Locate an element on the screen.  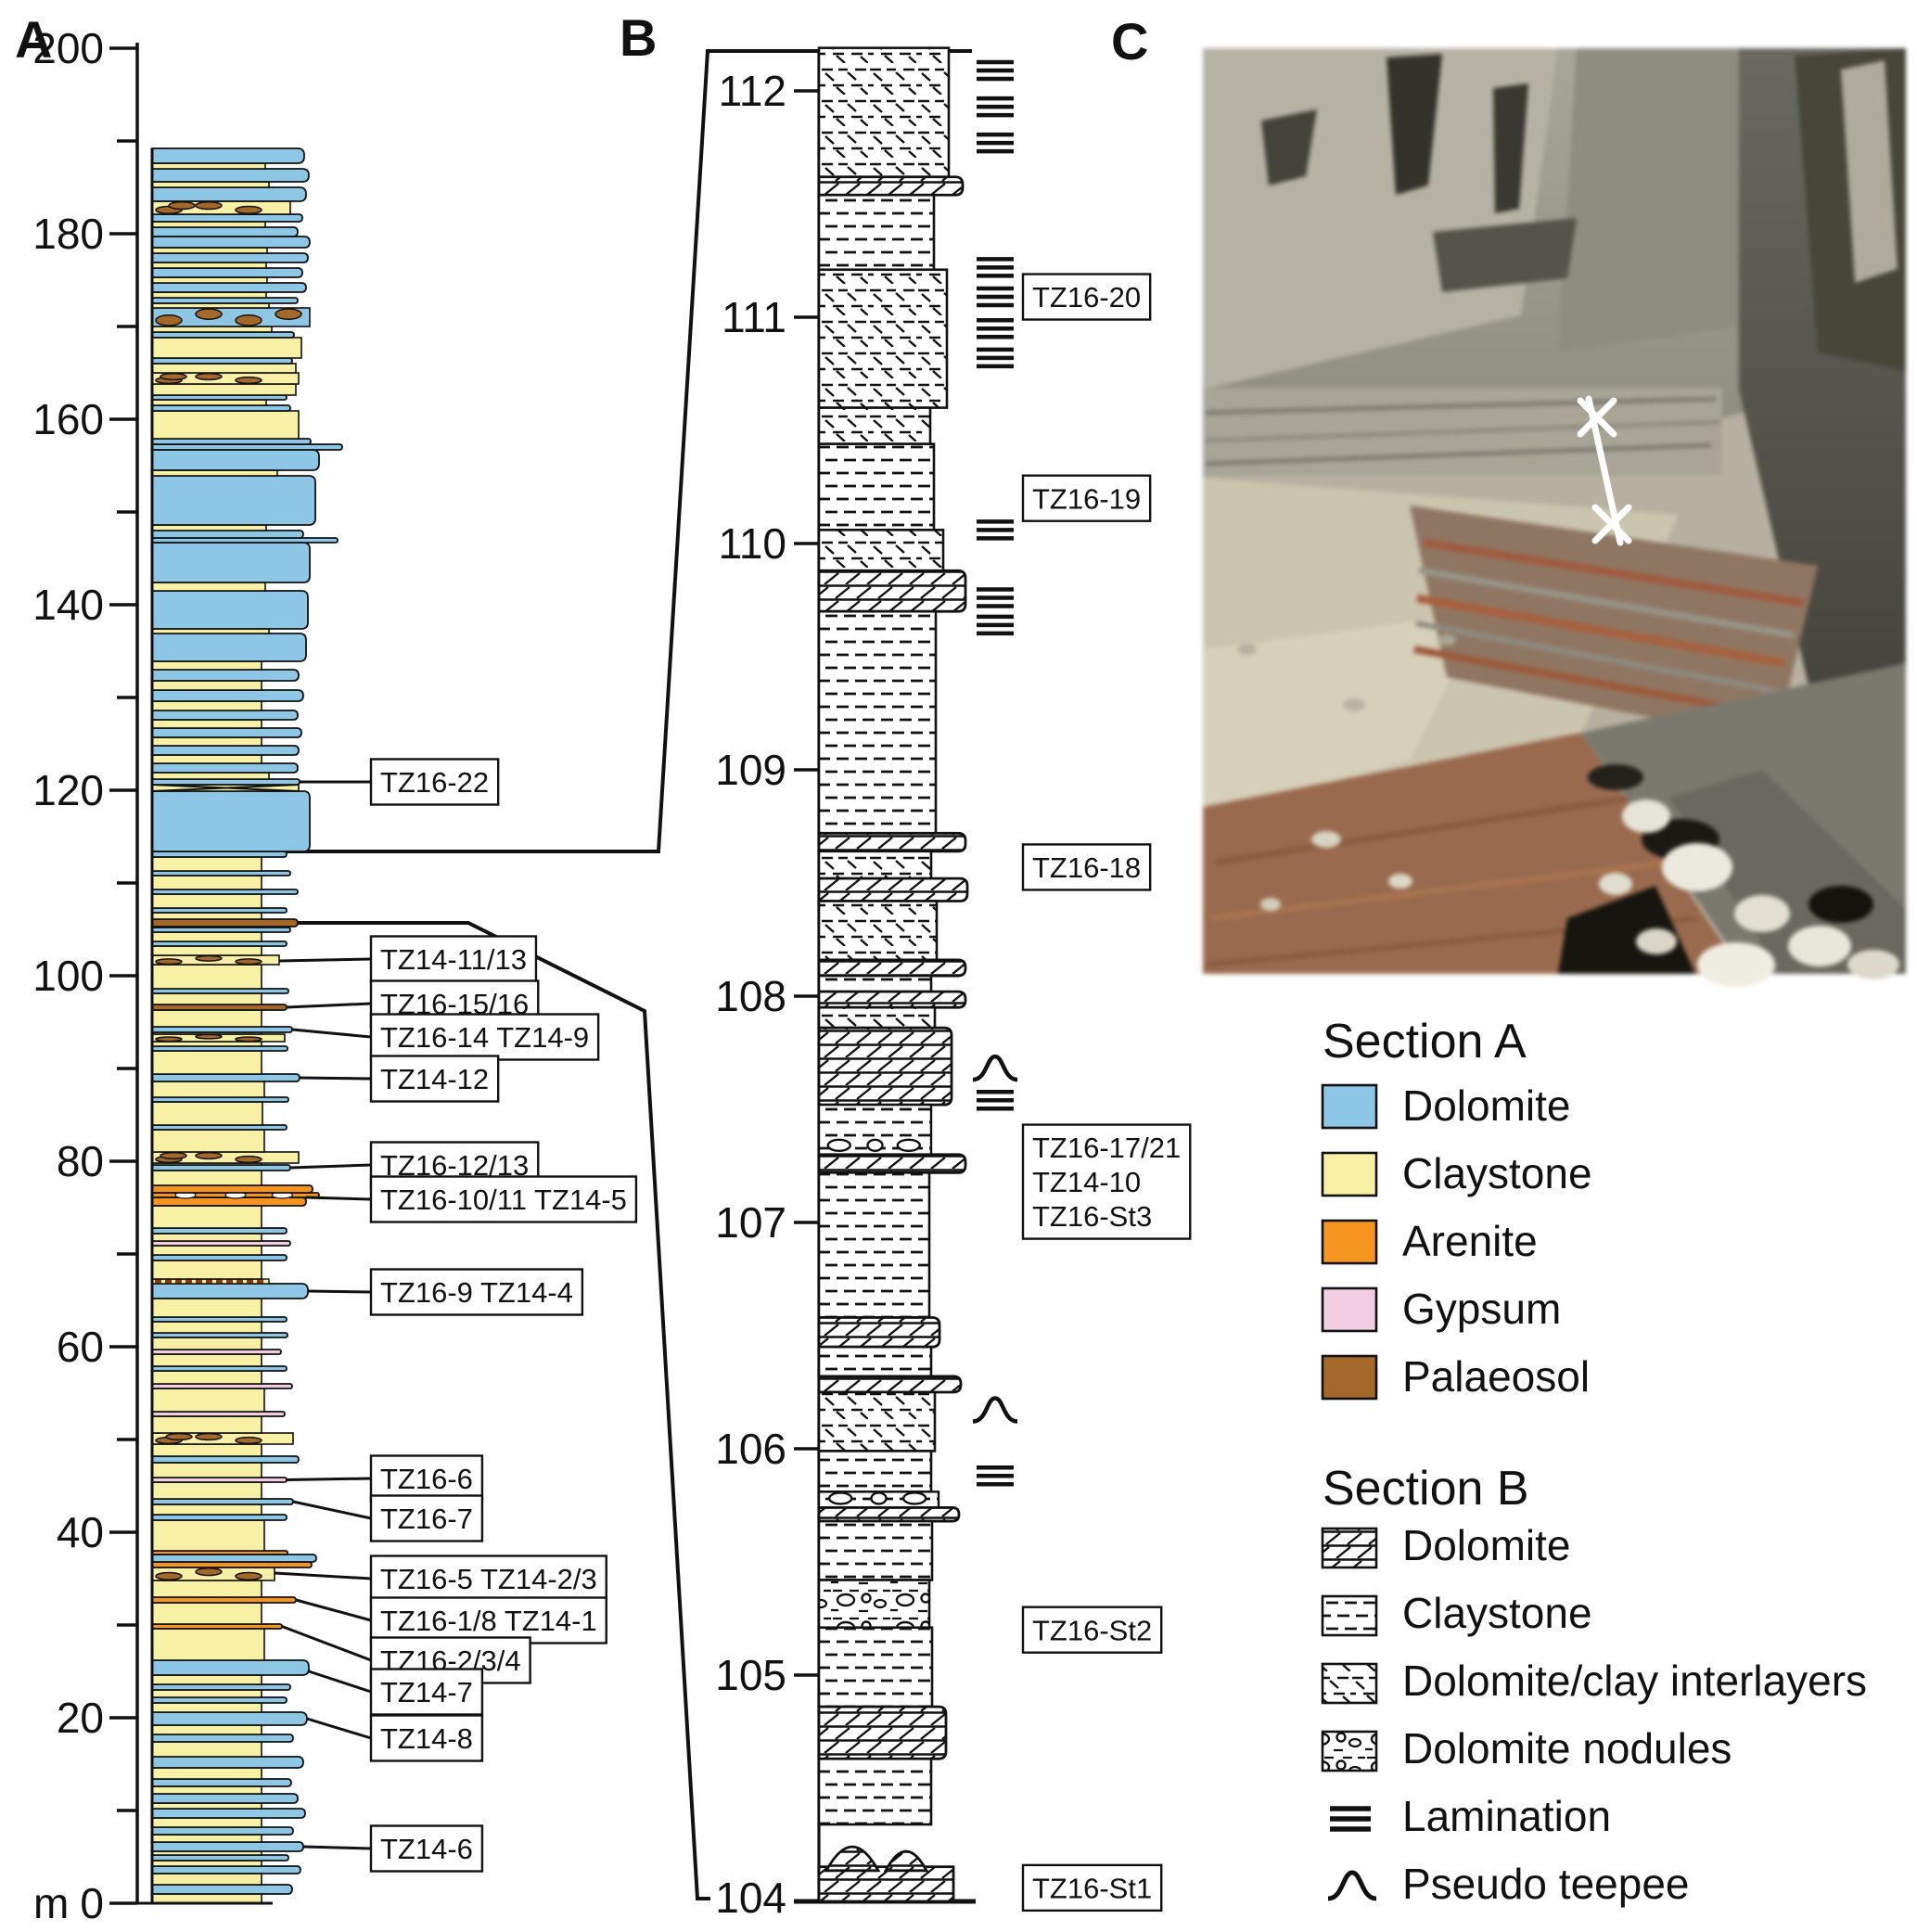
axis-b-label: 110 is located at coordinates (752, 543).